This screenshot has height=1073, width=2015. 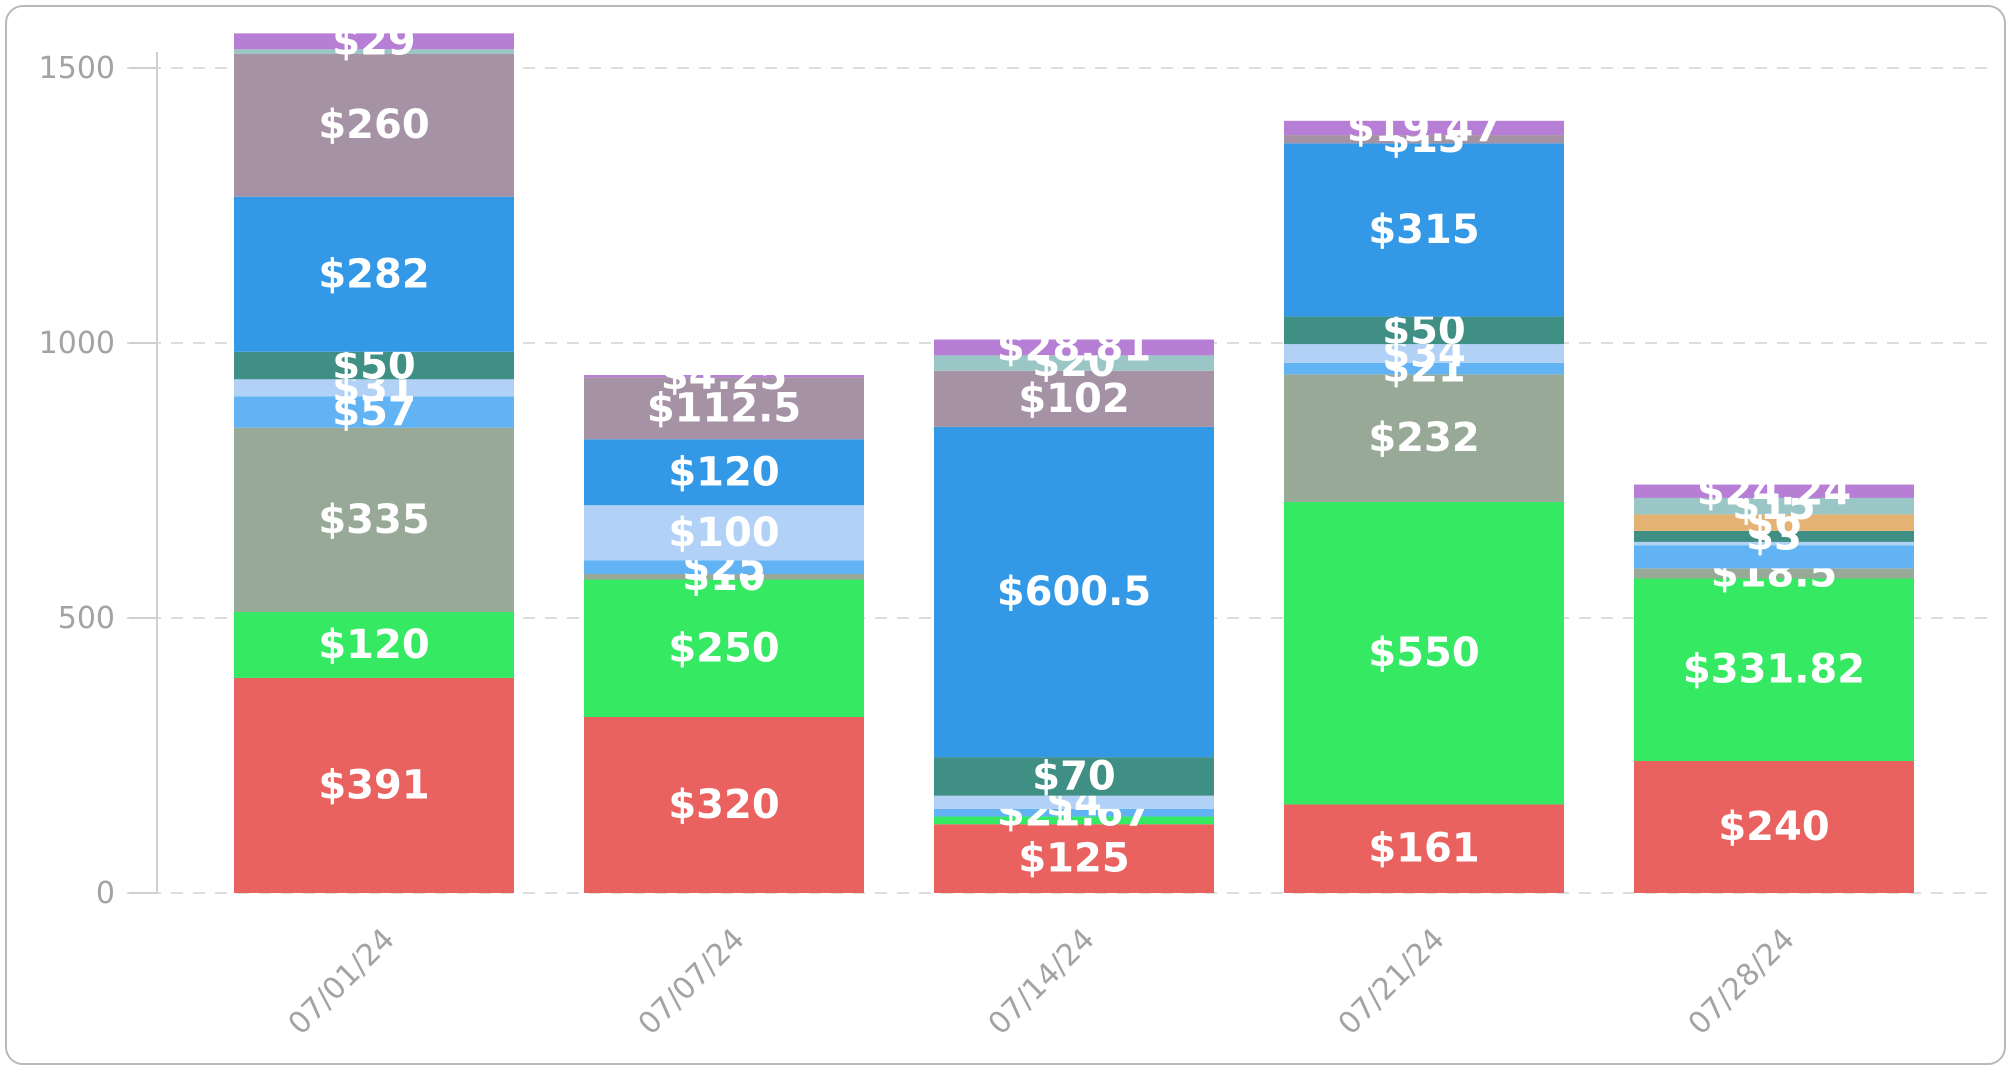 I want to click on bar-value-label: $240, so click(x=1773, y=827).